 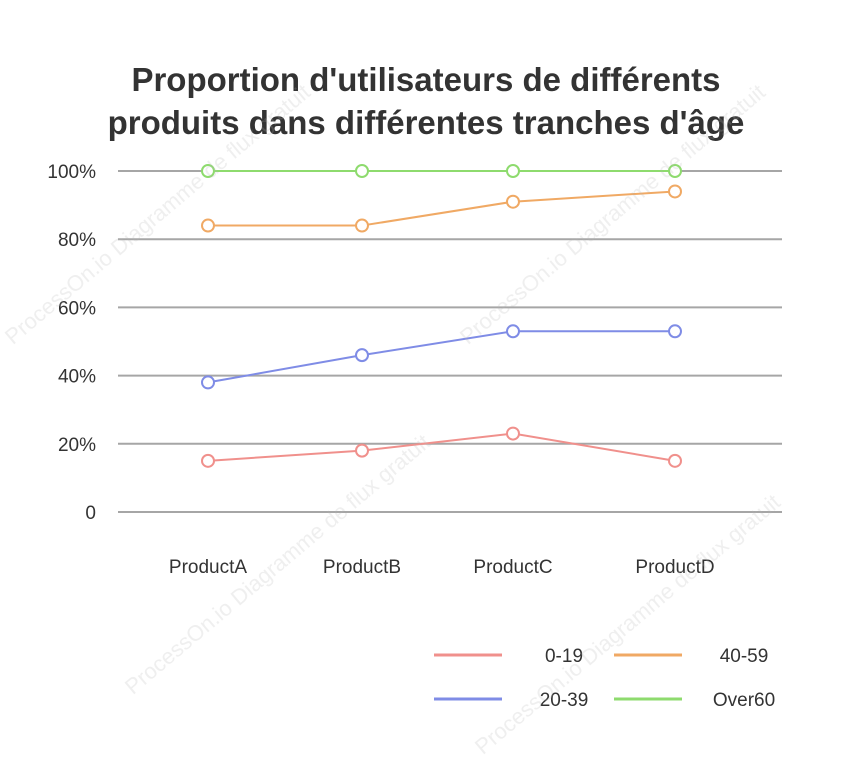 What do you see at coordinates (208, 567) in the screenshot?
I see `x-tick-label: ProductA` at bounding box center [208, 567].